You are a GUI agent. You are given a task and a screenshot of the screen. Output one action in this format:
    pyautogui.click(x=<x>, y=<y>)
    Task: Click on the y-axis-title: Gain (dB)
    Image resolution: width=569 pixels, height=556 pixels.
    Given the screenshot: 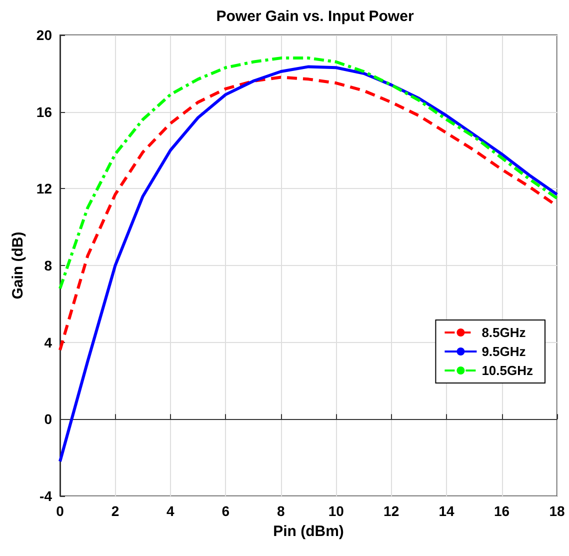 What is the action you would take?
    pyautogui.click(x=18, y=266)
    